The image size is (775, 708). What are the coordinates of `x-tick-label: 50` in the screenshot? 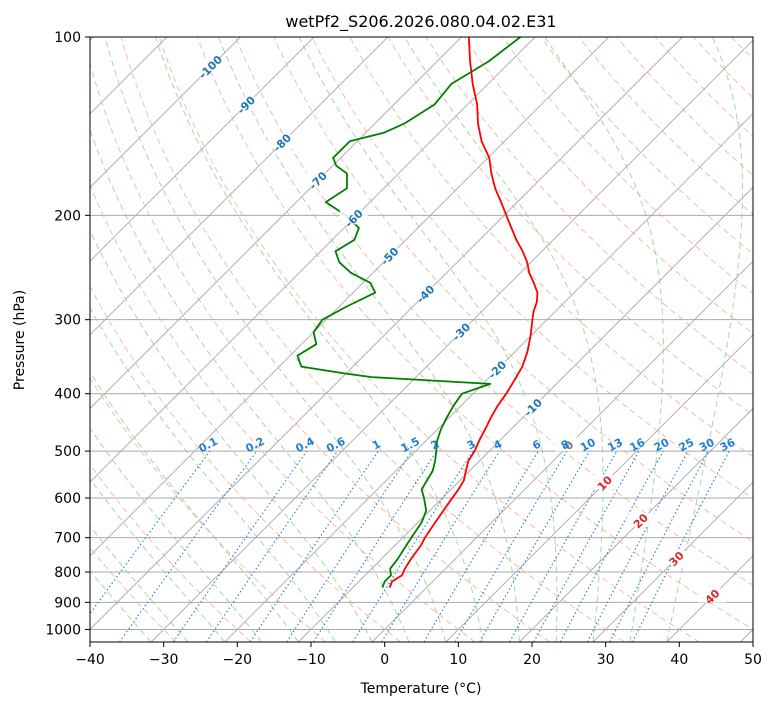 It's located at (753, 660).